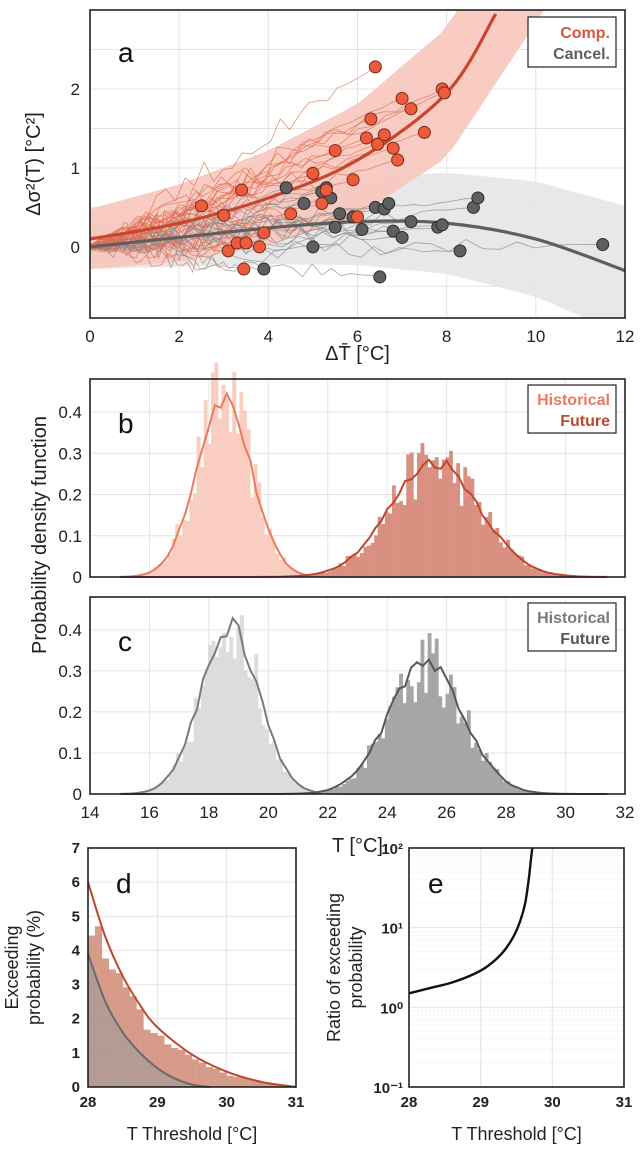  What do you see at coordinates (76, 1019) in the screenshot?
I see `y-tick-label: 2` at bounding box center [76, 1019].